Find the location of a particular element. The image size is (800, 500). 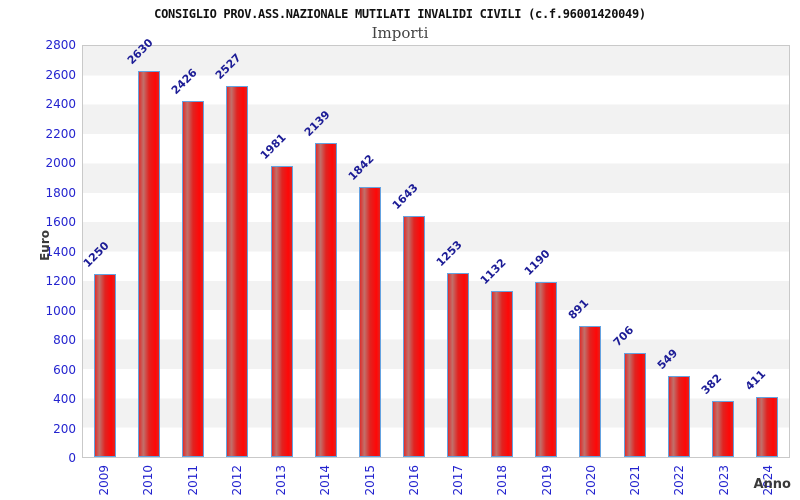

x-tick-label: 2021 is located at coordinates (635, 480).